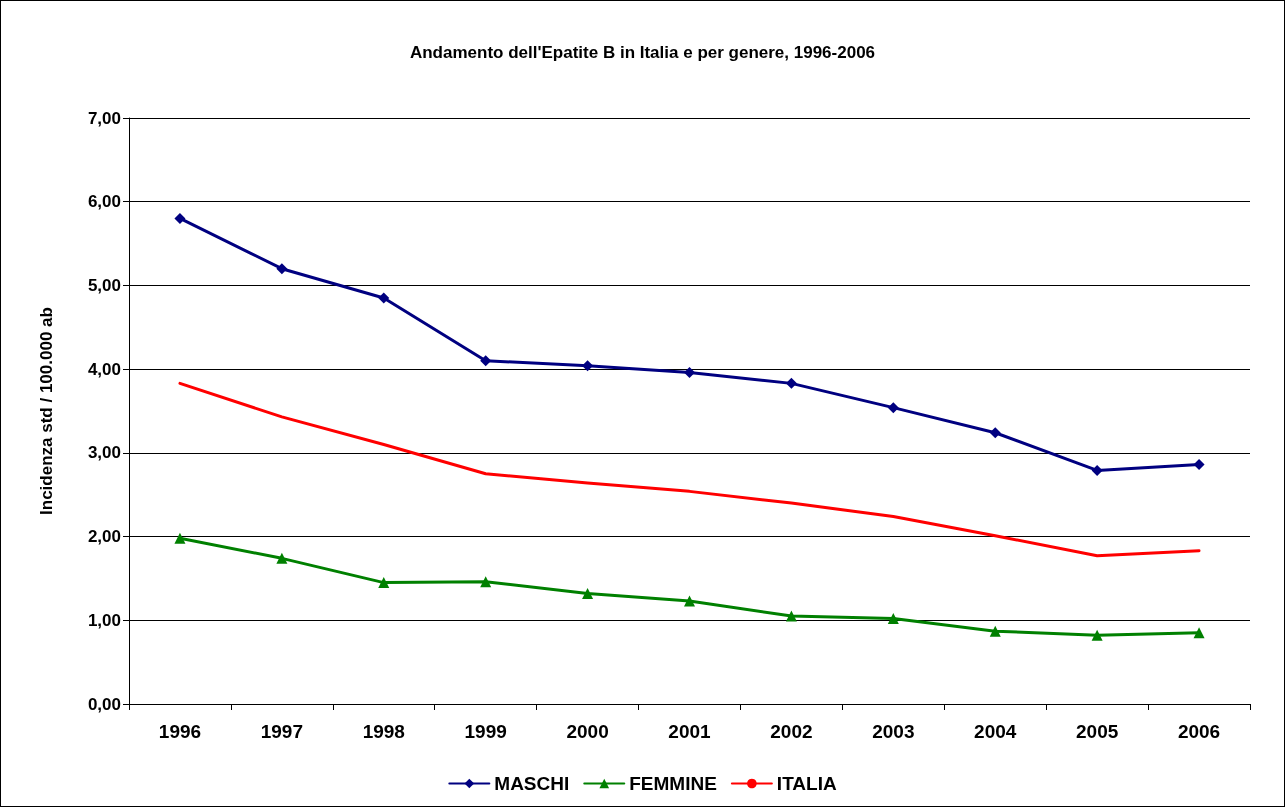 This screenshot has width=1285, height=807. Describe the element at coordinates (180, 731) in the screenshot. I see `x-tick-label: 1996` at that location.